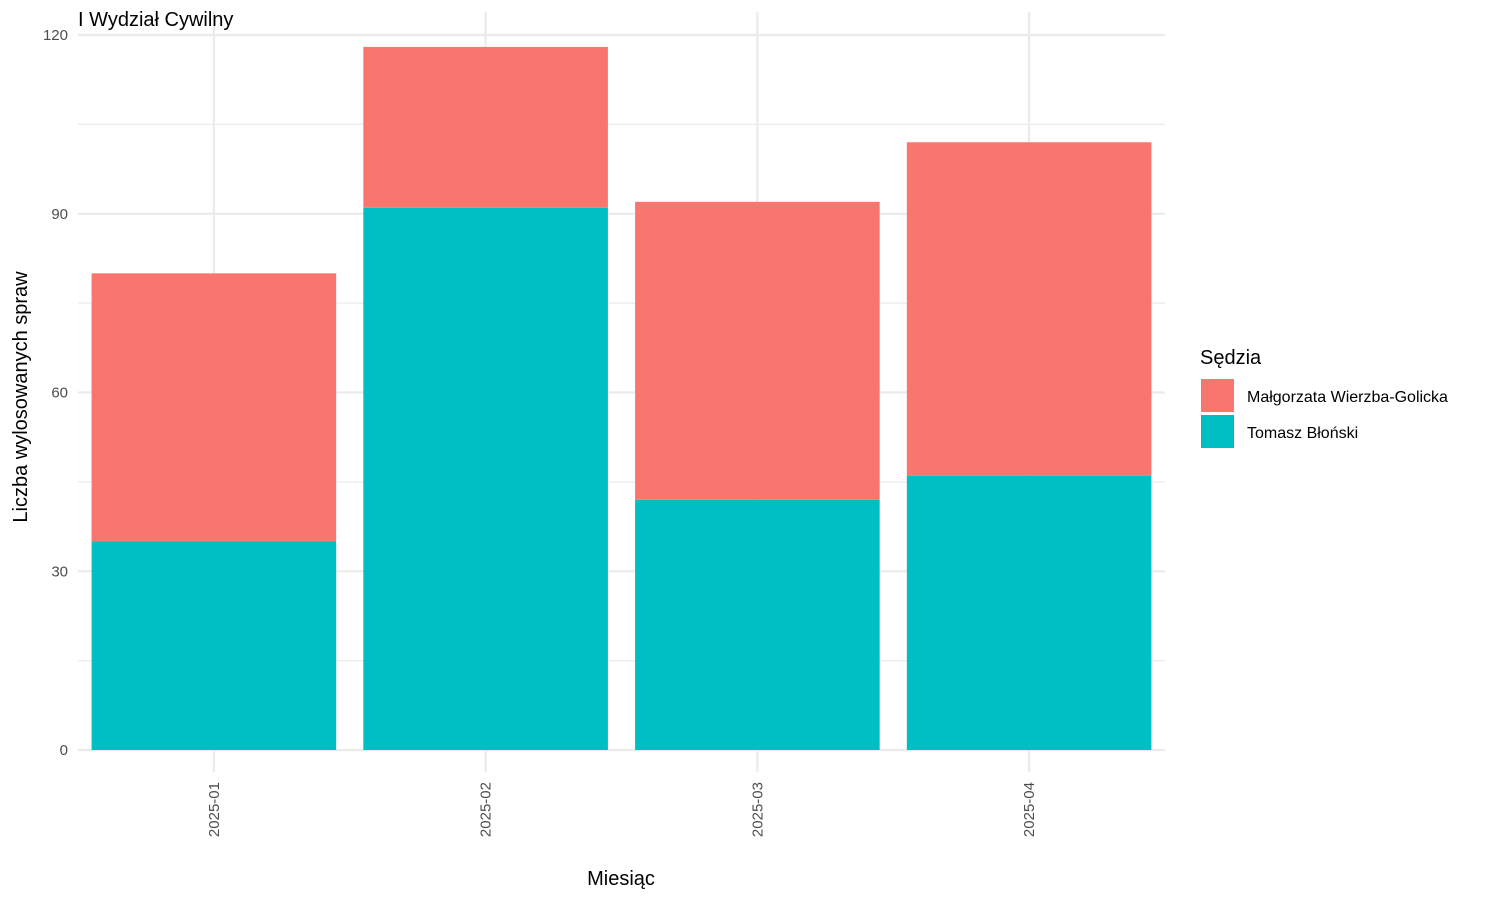 This screenshot has height=905, width=1500. Describe the element at coordinates (64, 750) in the screenshot. I see `y-tick-label: 0` at that location.